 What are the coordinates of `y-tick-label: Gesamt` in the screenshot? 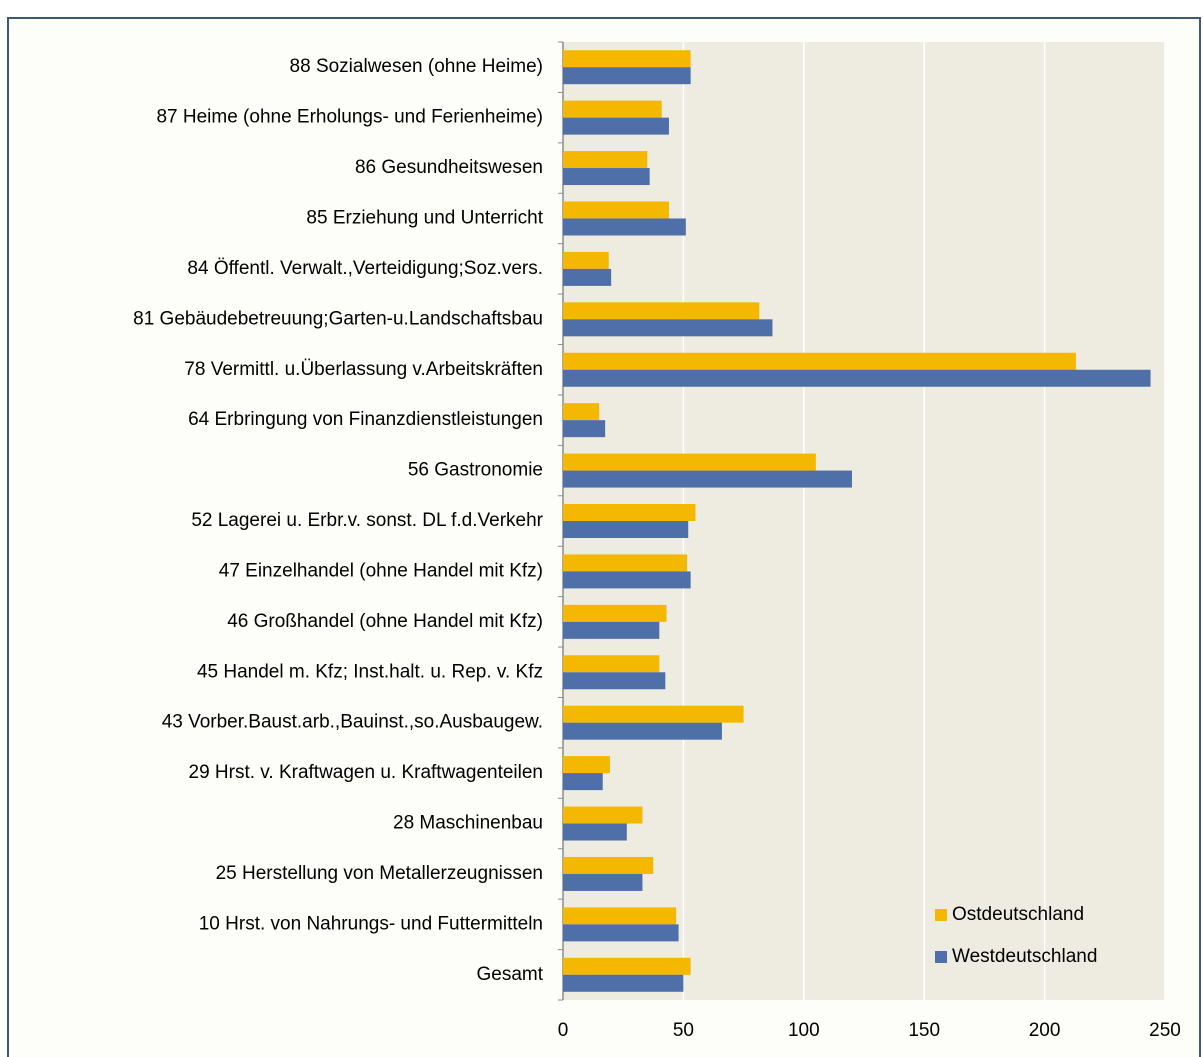 It's located at (509, 974).